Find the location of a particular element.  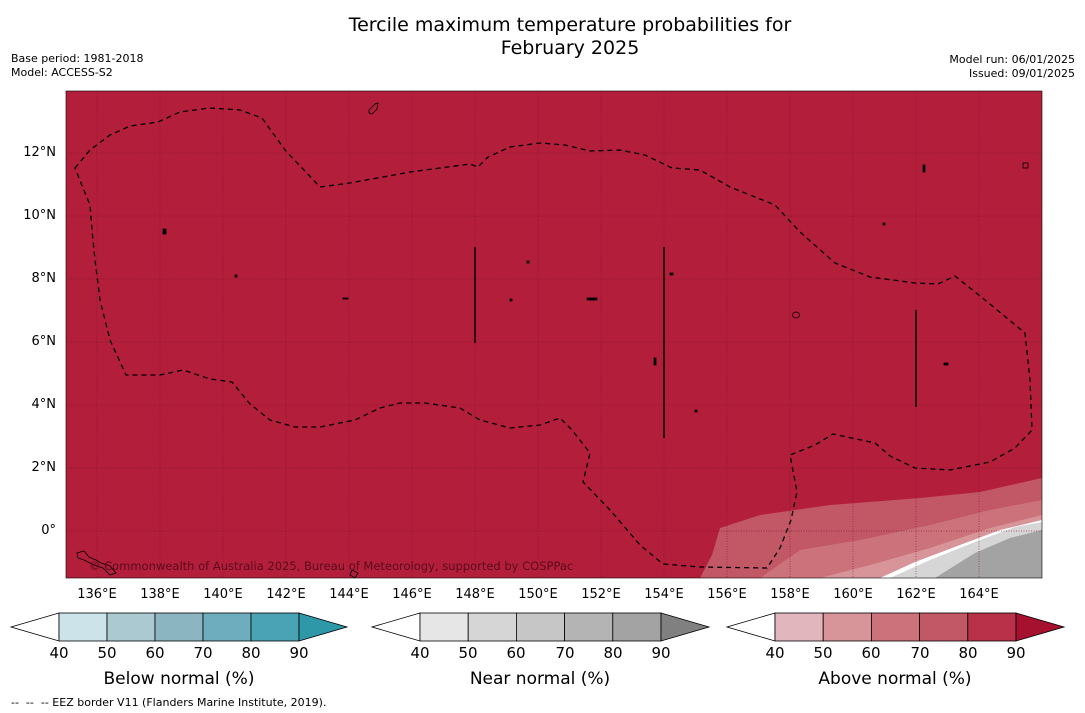

lon-label-156e: 156°E is located at coordinates (727, 594).